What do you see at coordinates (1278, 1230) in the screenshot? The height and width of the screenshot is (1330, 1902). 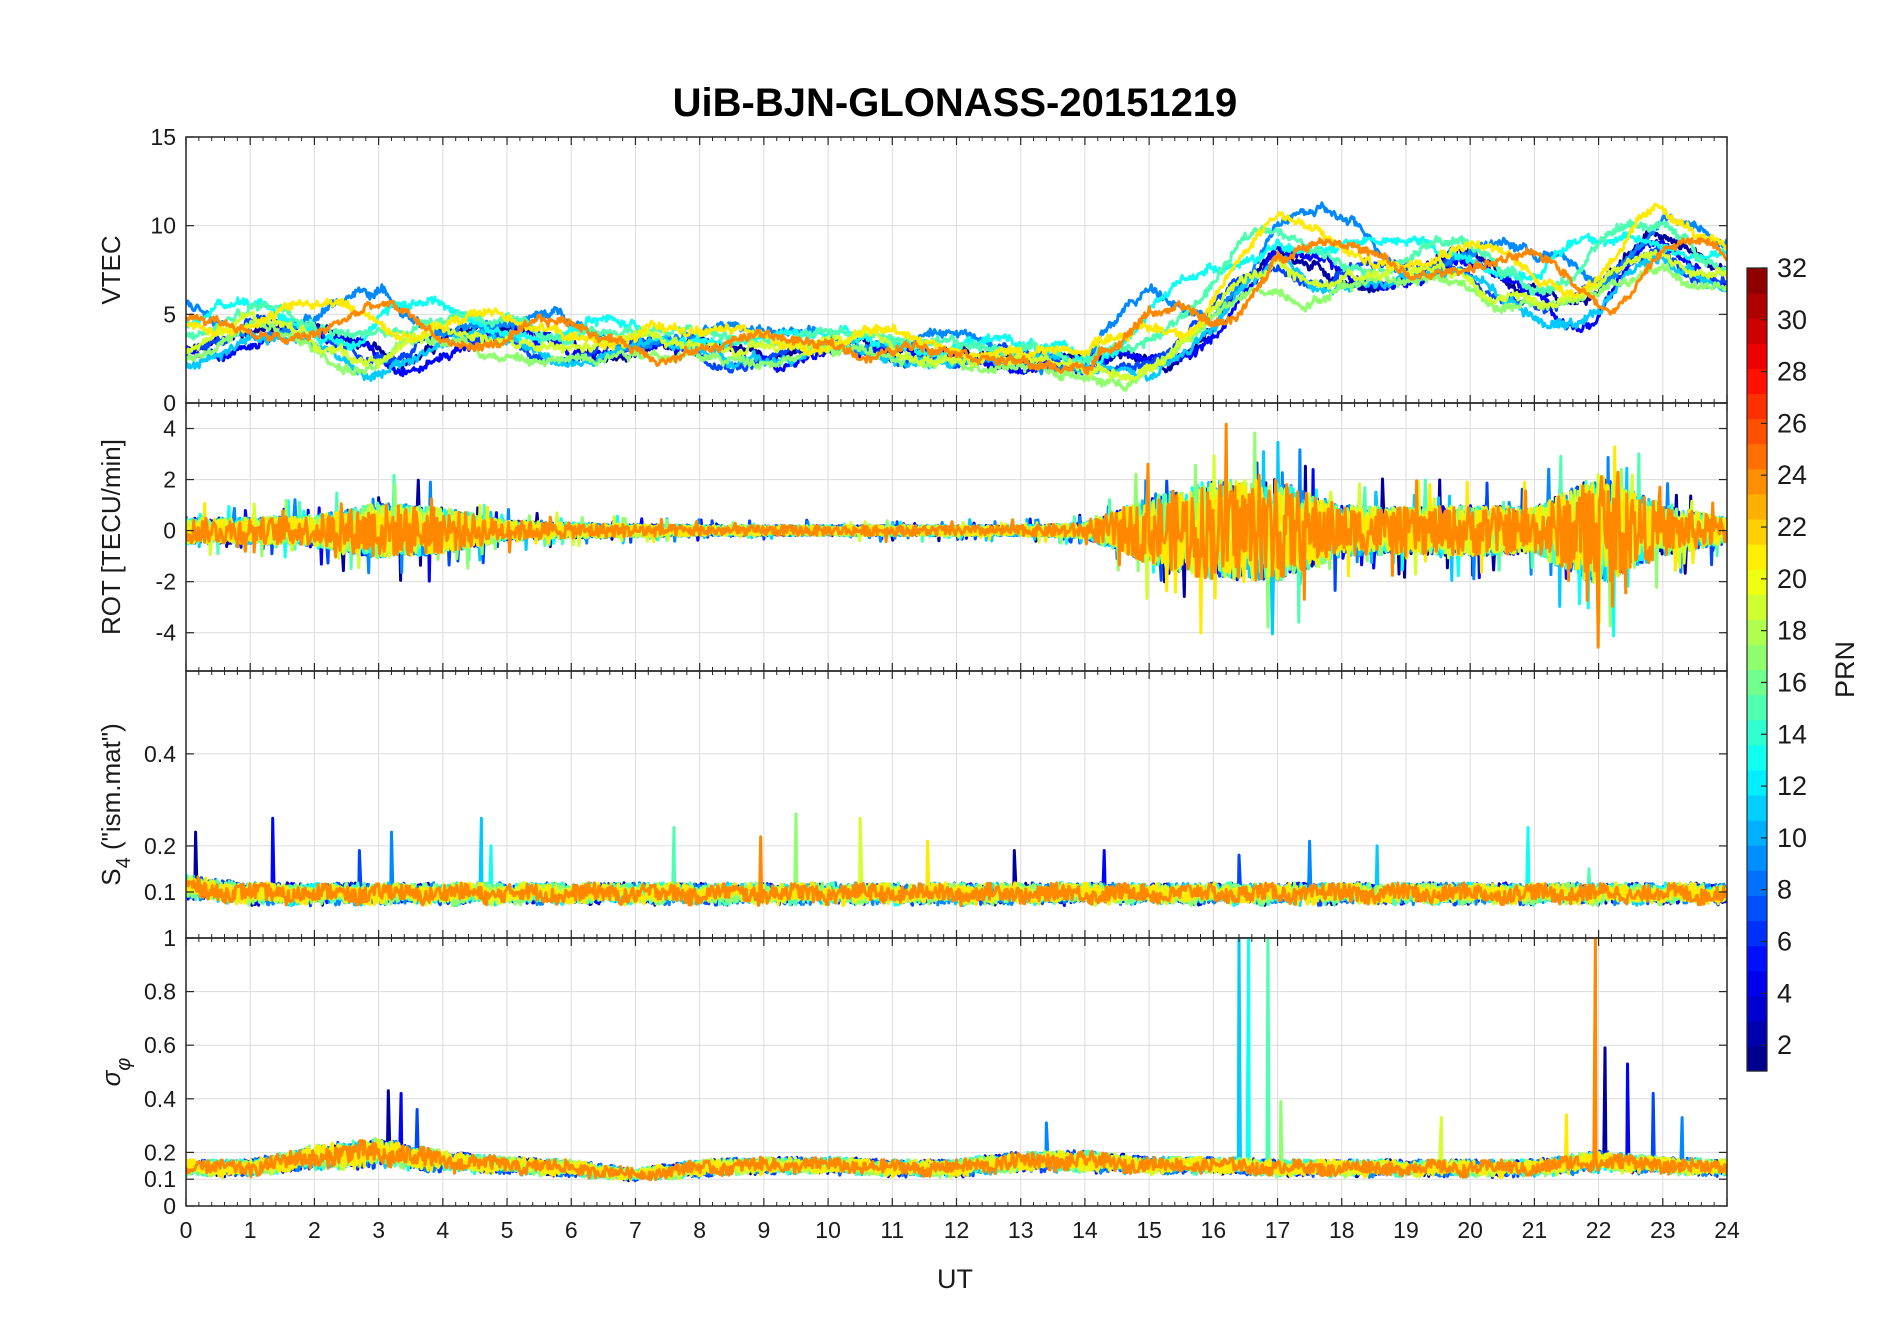 I see `x-tick-label: 17` at bounding box center [1278, 1230].